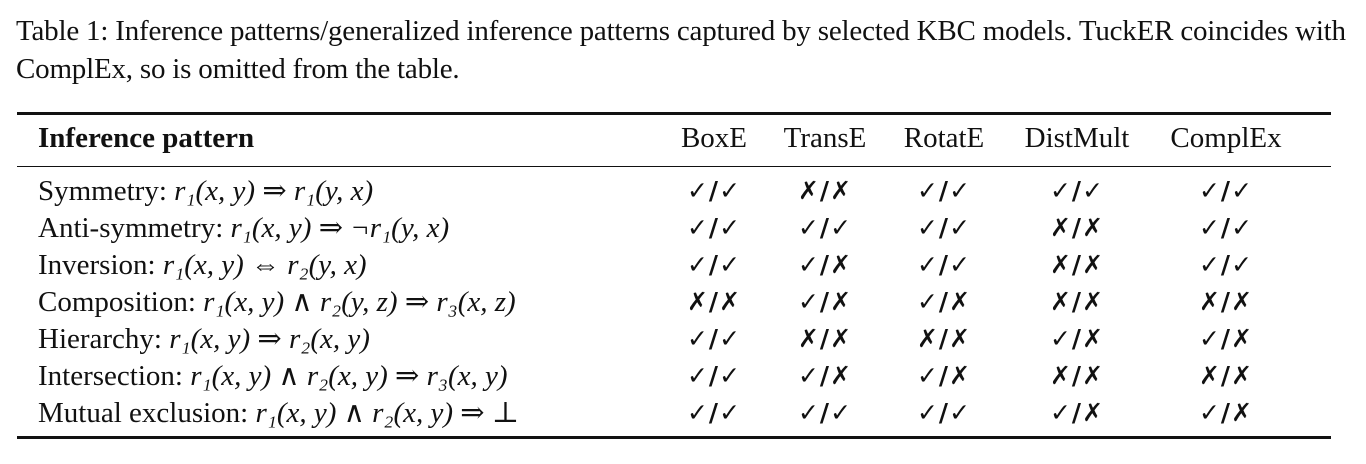 This screenshot has width=1366, height=464. Describe the element at coordinates (825, 138) in the screenshot. I see `header-transe: TransE` at that location.